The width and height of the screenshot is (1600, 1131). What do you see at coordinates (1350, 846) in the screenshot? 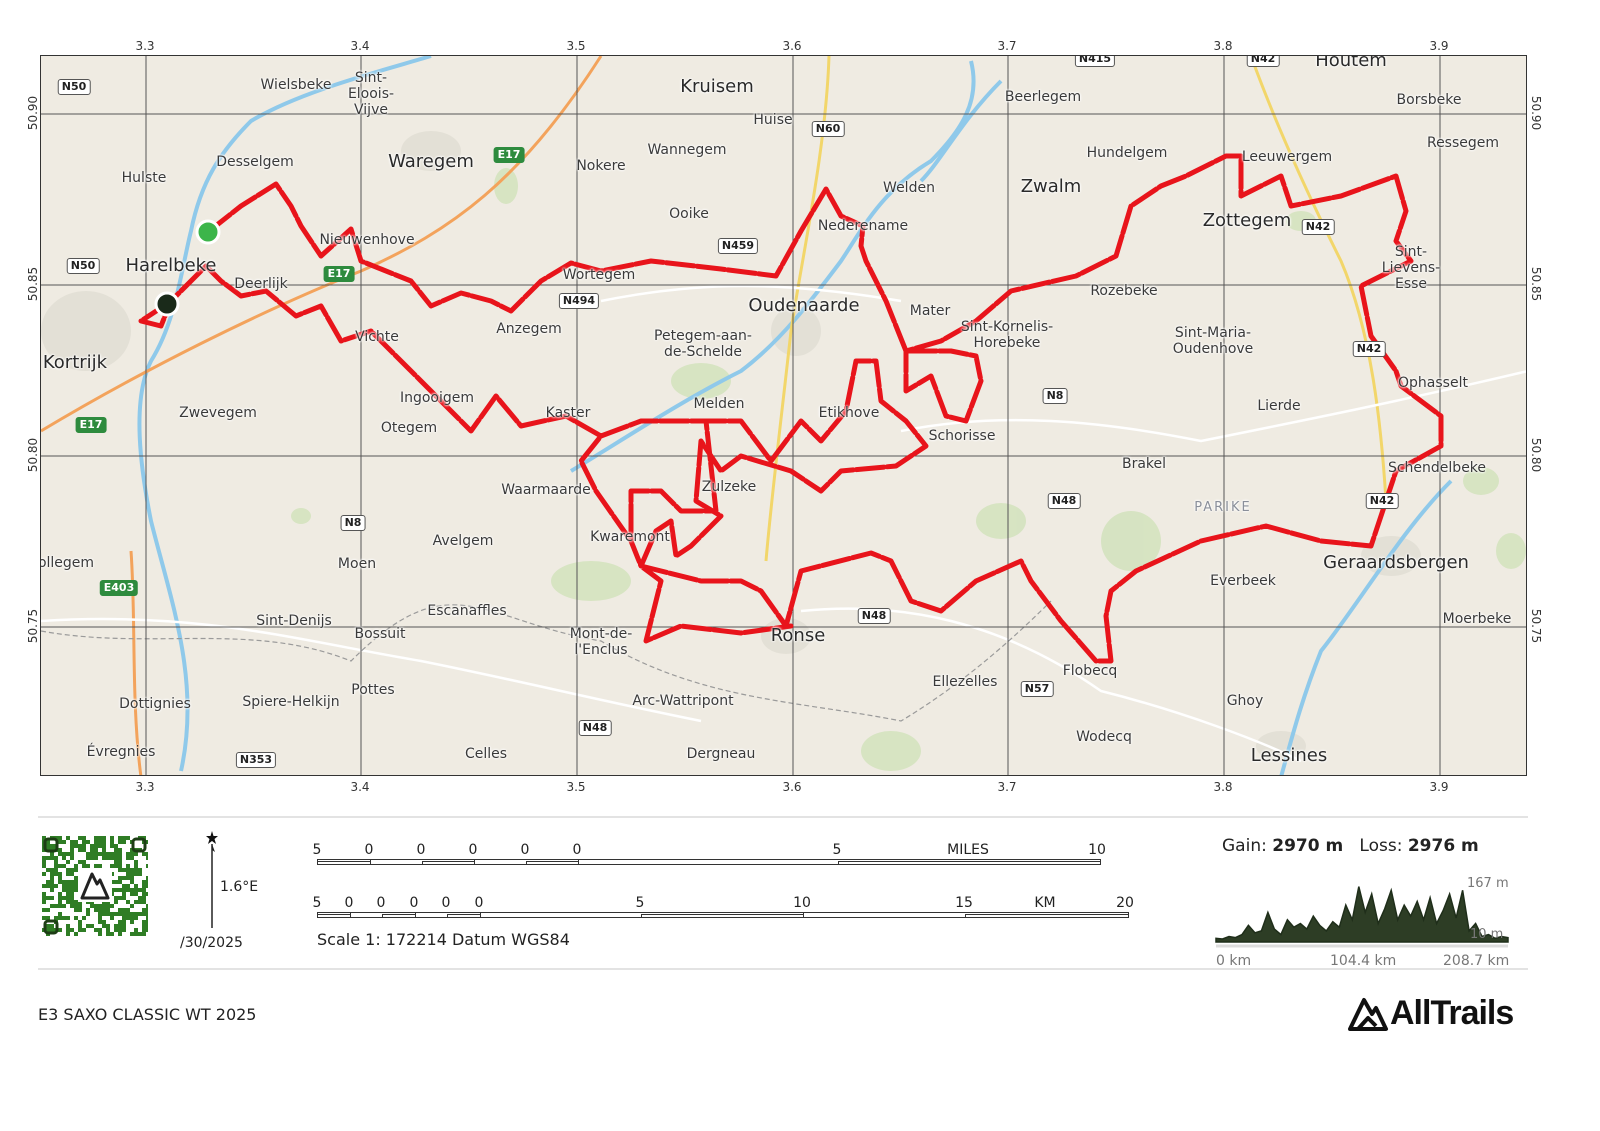
I see `elevation-summary: Gain: 2970 m Loss: 2976 m` at bounding box center [1350, 846].